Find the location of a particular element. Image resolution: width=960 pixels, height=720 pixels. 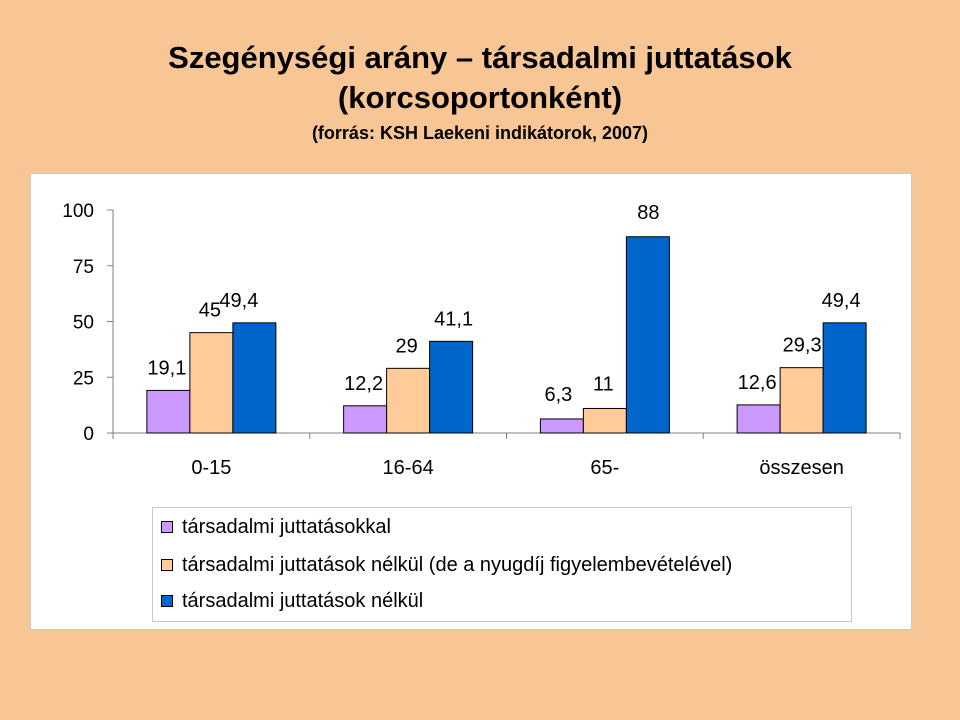

y-tick-label: 25 is located at coordinates (83, 378).